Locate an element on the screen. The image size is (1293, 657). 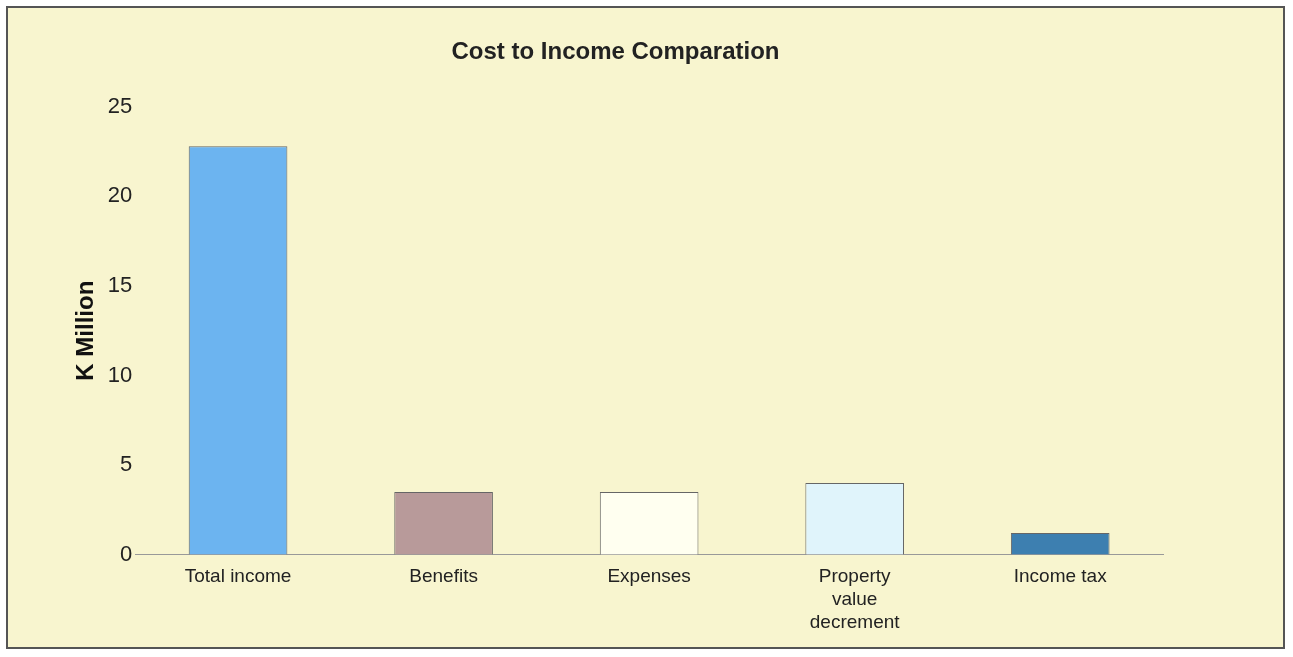
x-tick-label: Income tax is located at coordinates (1060, 576).